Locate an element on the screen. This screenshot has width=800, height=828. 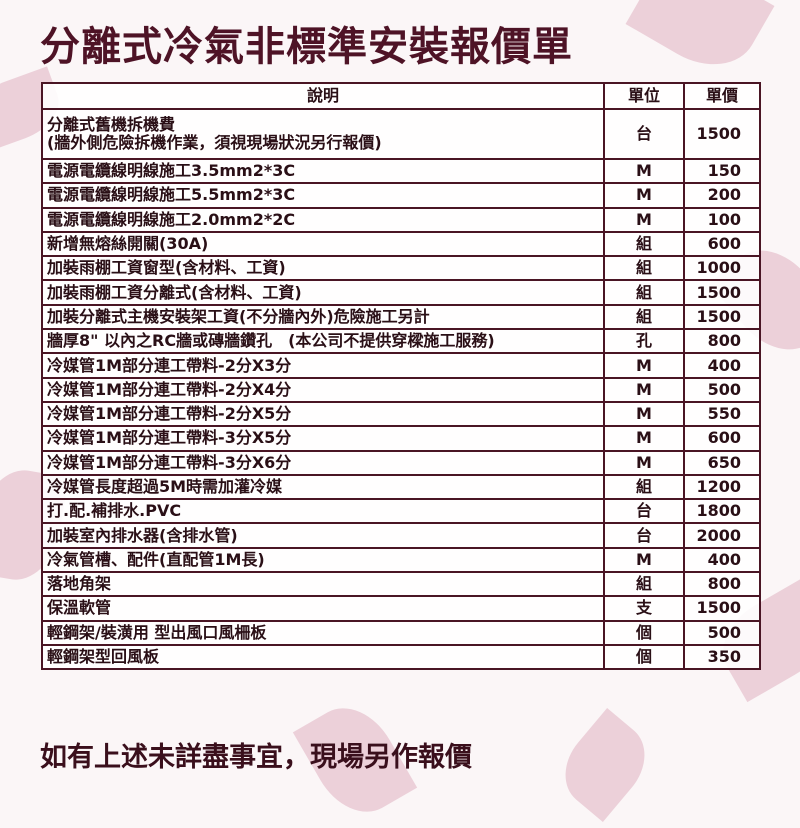
description-text: 加裝室內排水器(含排水管) is located at coordinates (142, 535).